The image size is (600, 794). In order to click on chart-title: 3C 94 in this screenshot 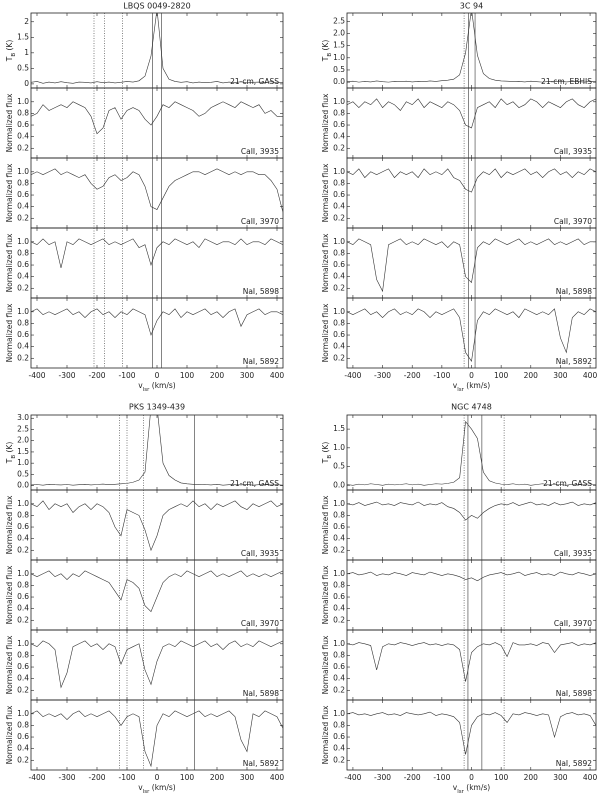, I will do `click(471, 6)`.